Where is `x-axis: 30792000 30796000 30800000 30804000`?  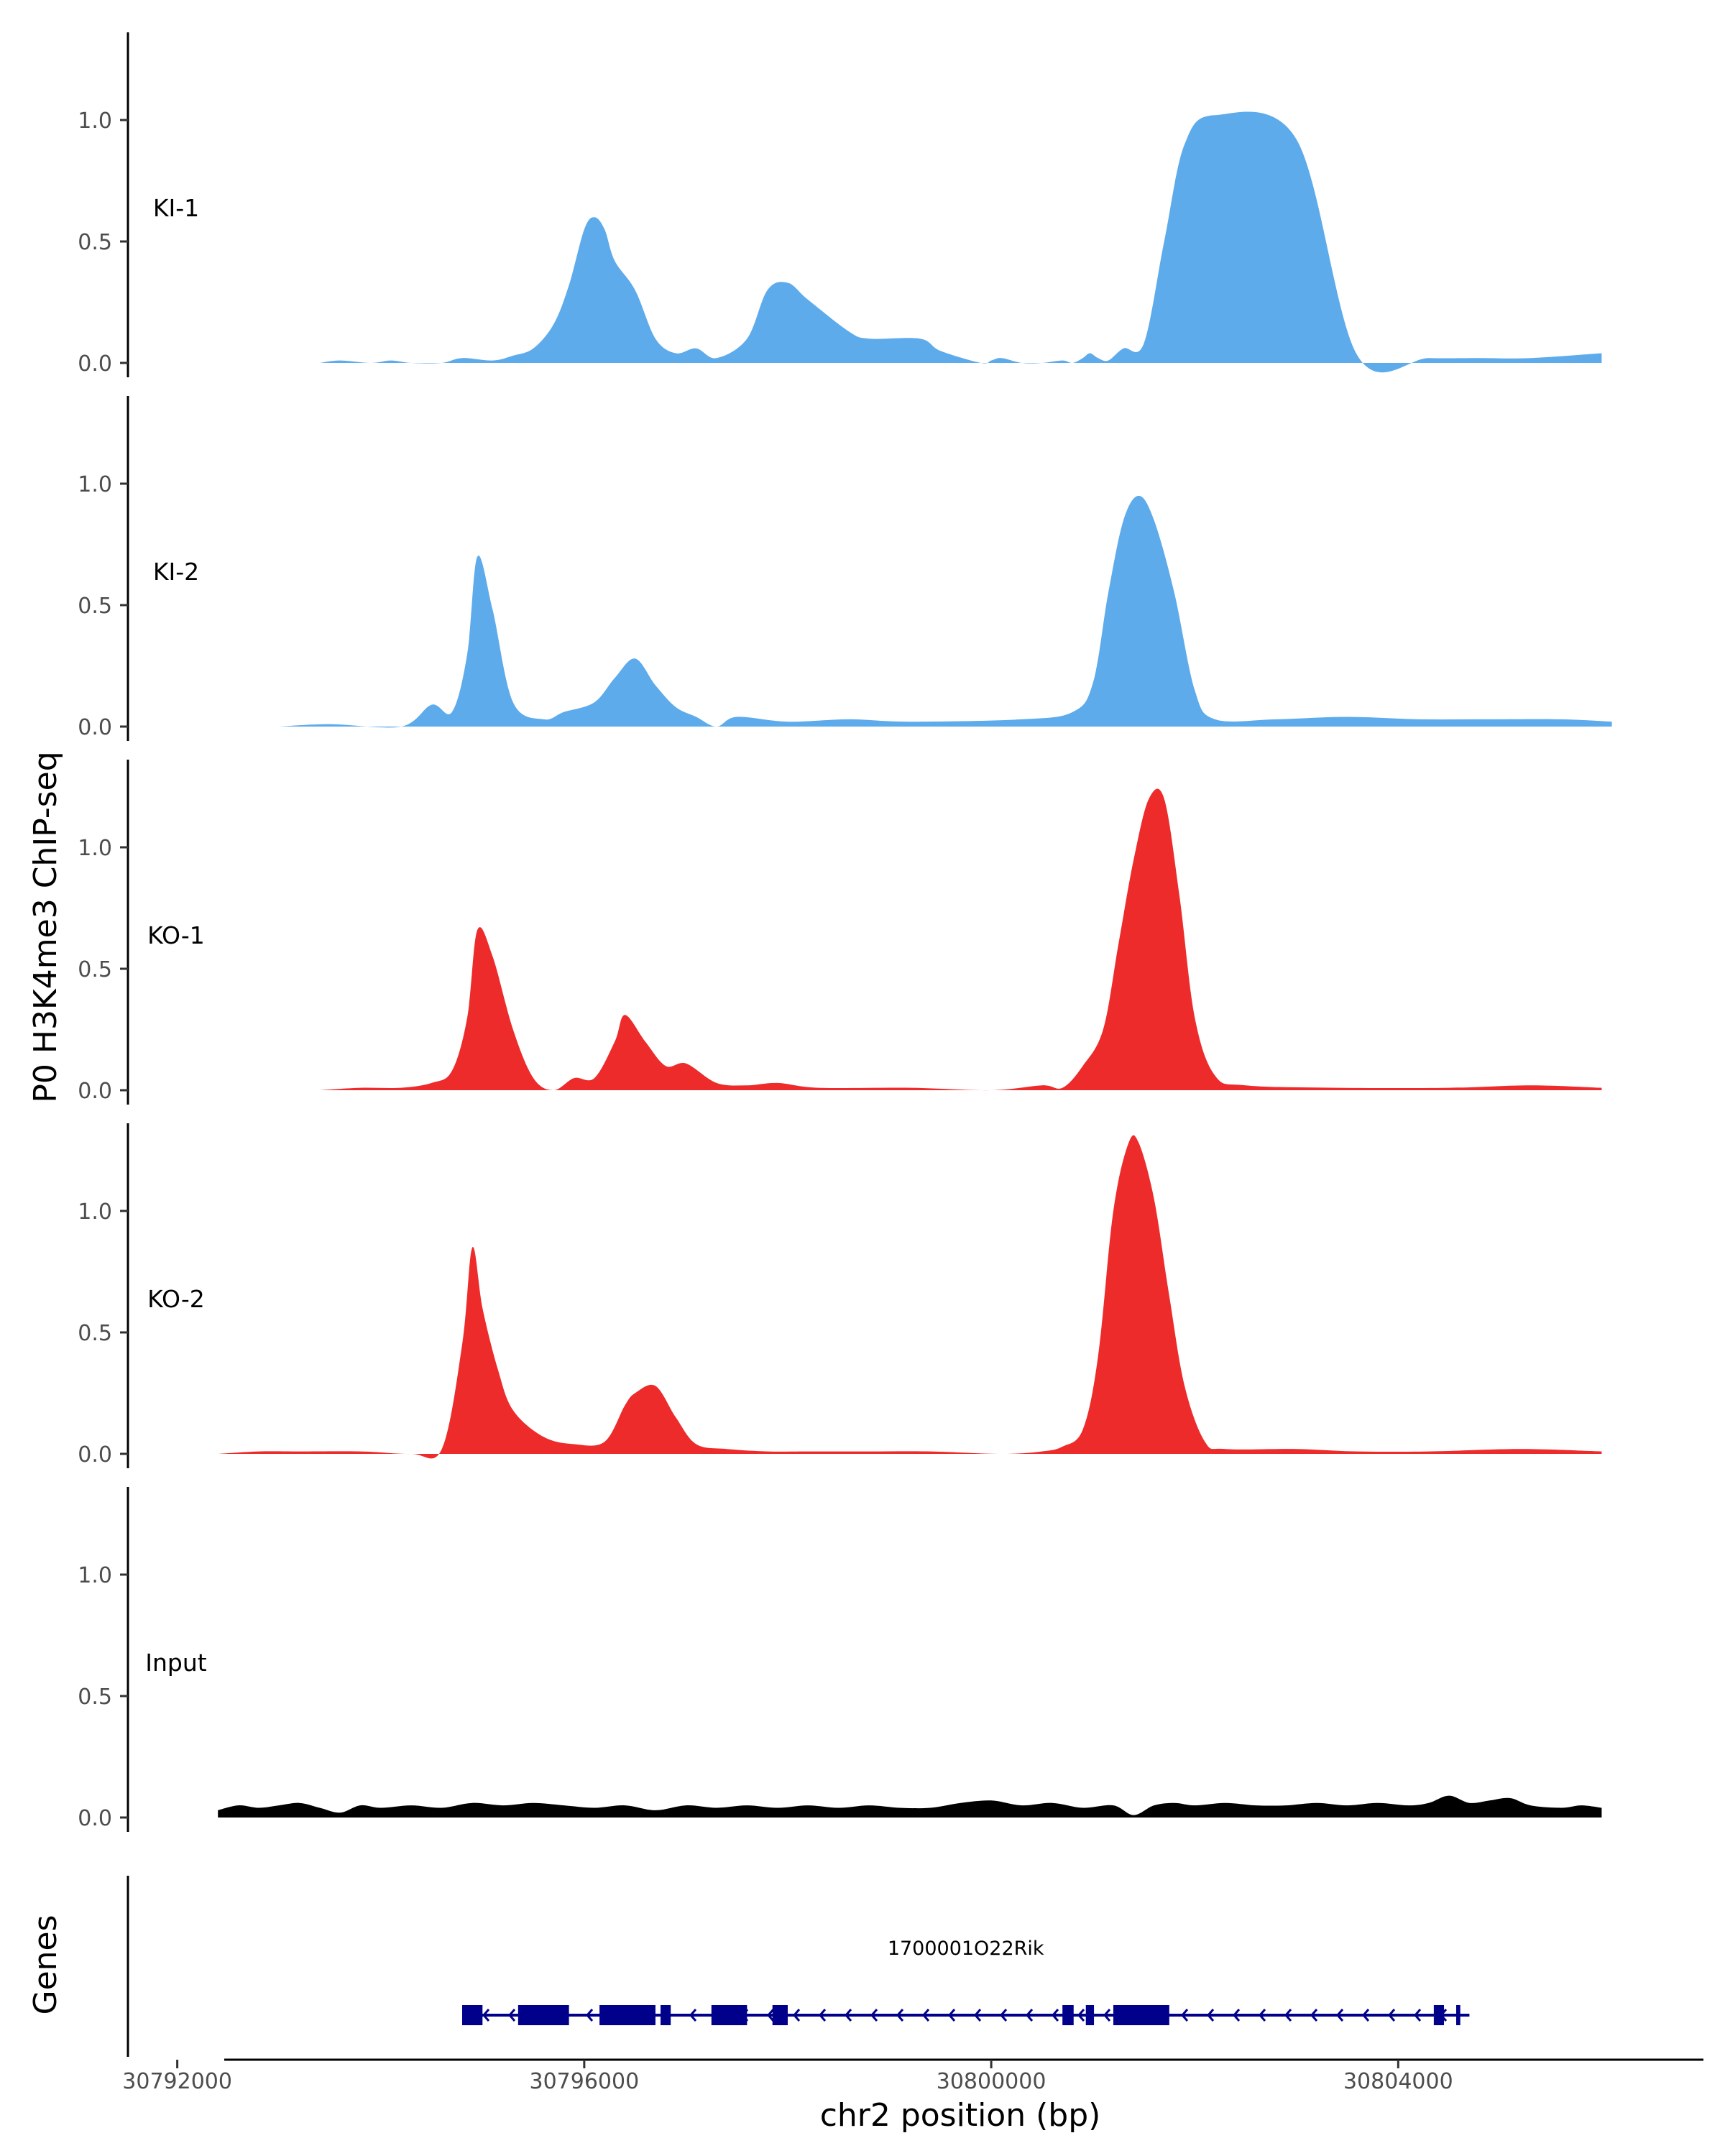 x-axis: 30792000 30796000 30800000 30804000 is located at coordinates (912, 2076).